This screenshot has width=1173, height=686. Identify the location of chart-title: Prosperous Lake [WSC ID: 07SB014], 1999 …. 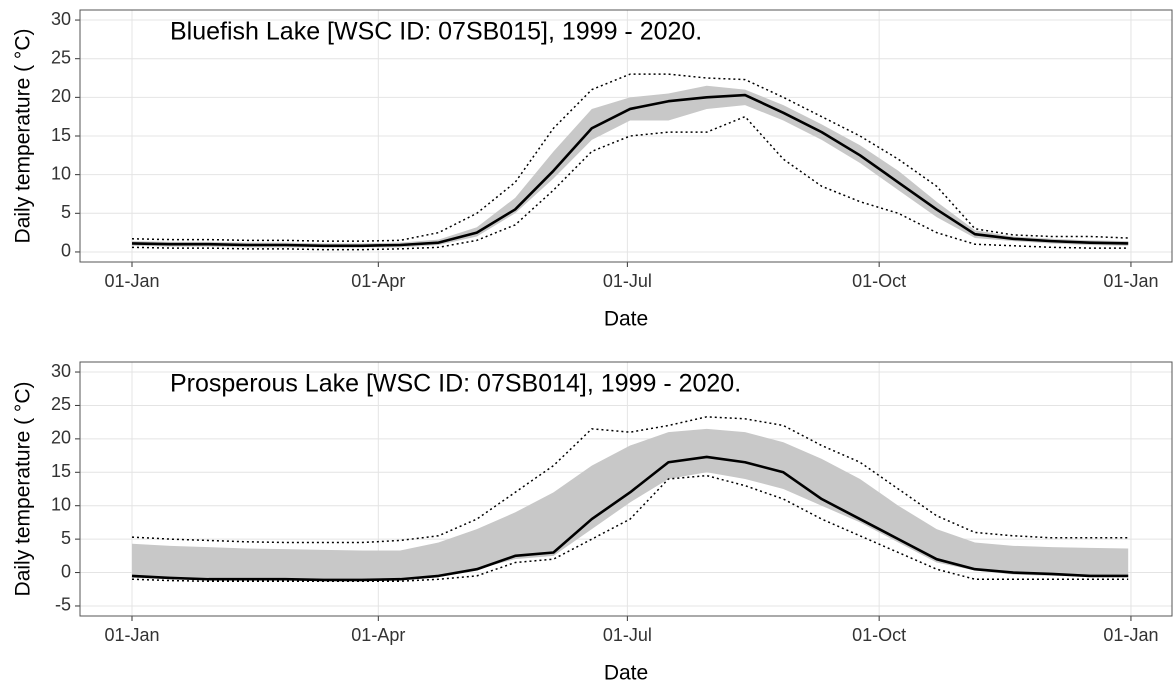
(455, 384).